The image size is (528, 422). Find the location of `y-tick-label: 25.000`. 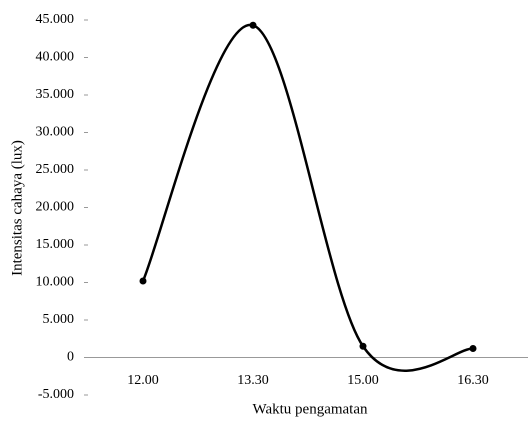

y-tick-label: 25.000 is located at coordinates (55, 169).